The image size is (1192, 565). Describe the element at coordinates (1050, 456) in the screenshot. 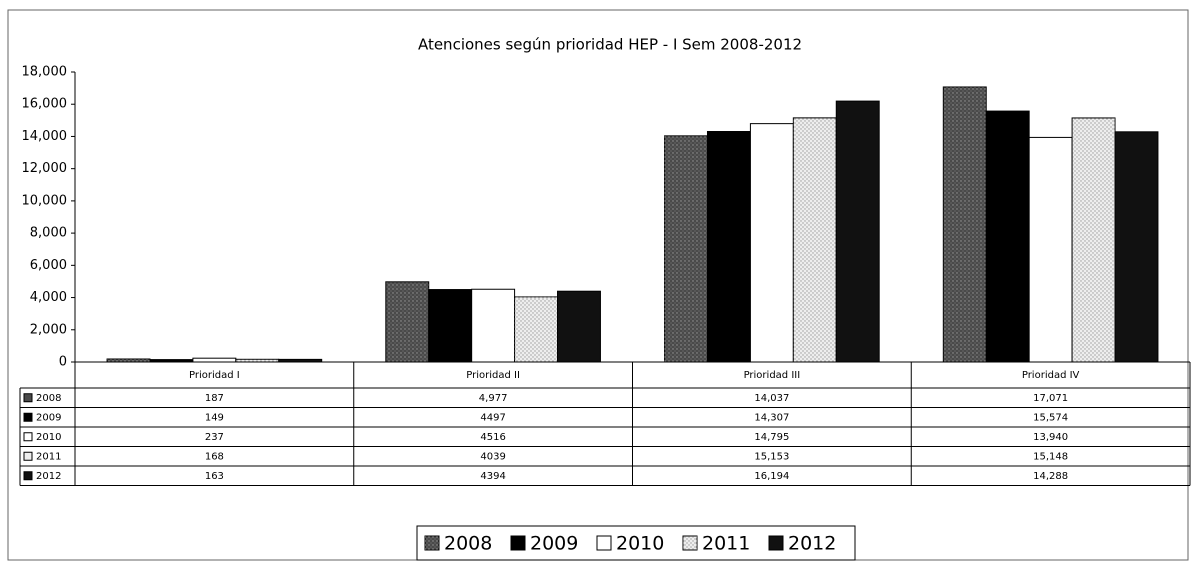

I see `table-cell: 15,148` at that location.